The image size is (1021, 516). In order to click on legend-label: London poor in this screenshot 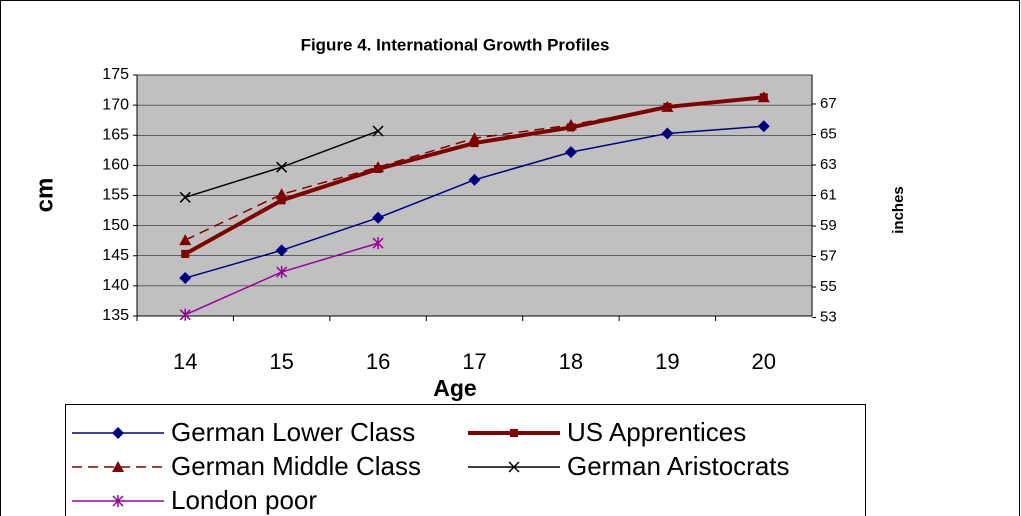, I will do `click(244, 500)`.